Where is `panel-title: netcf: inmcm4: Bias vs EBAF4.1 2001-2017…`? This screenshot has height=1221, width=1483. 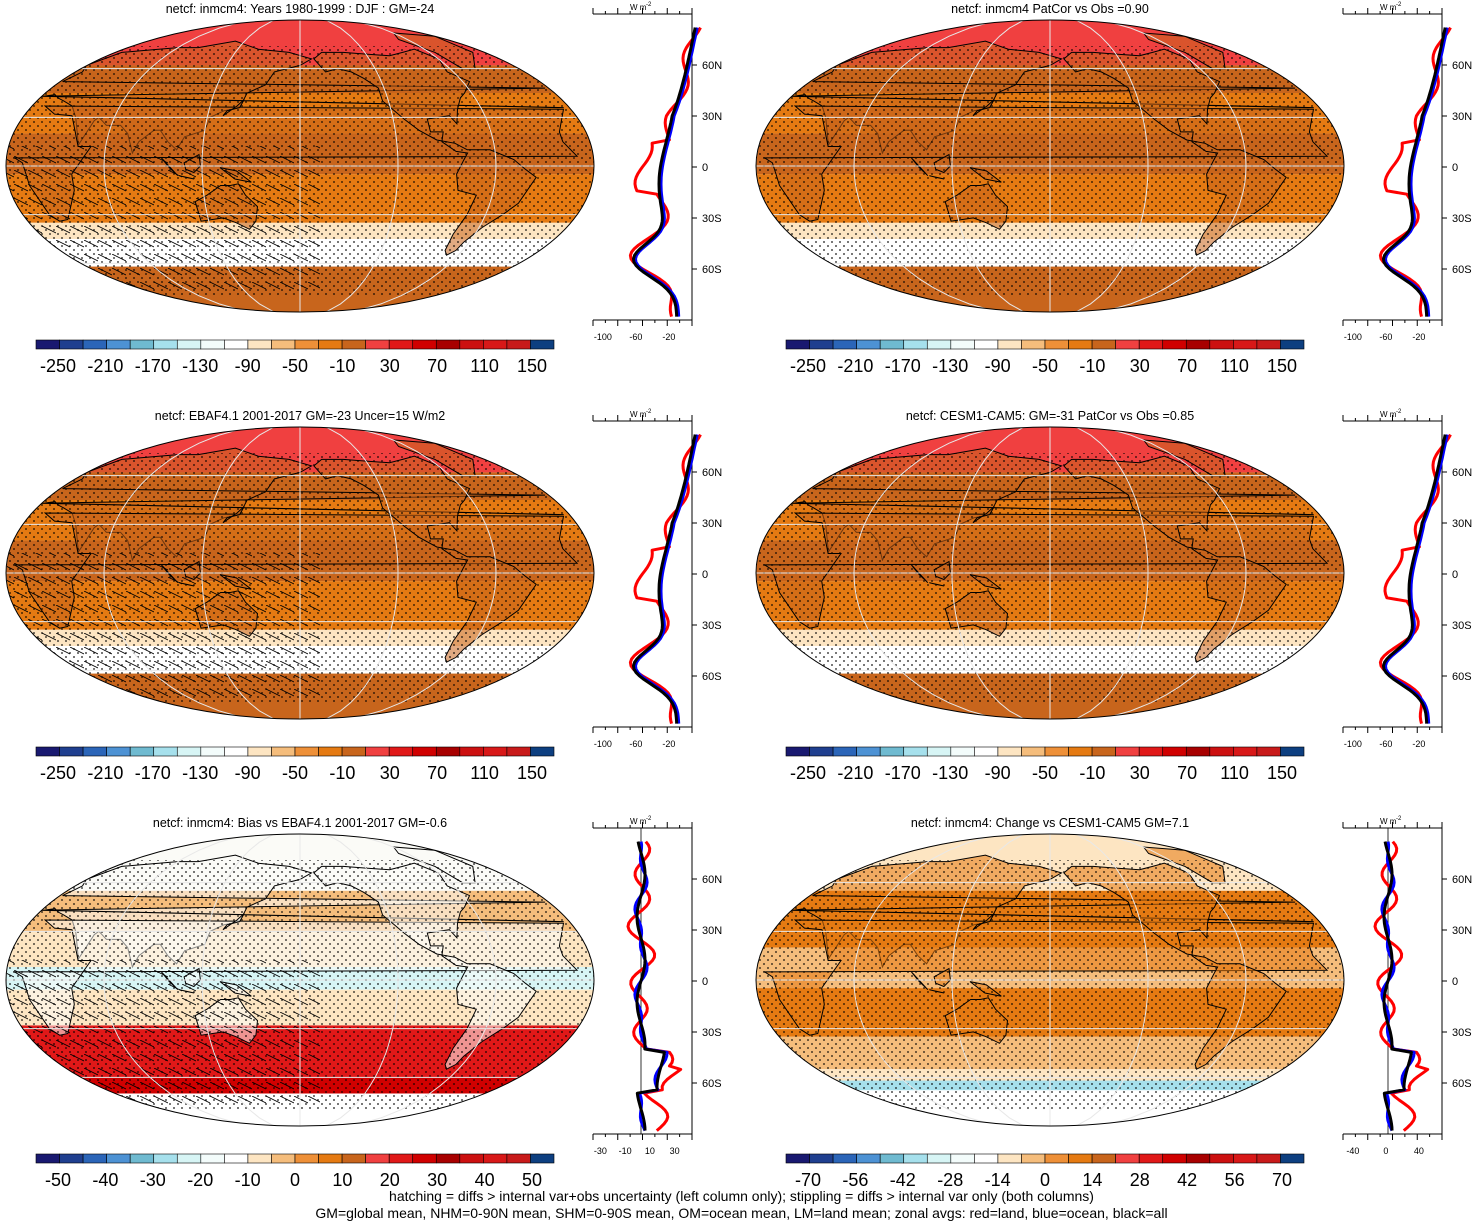
panel-title: netcf: inmcm4: Bias vs EBAF4.1 2001-2017… is located at coordinates (300, 823).